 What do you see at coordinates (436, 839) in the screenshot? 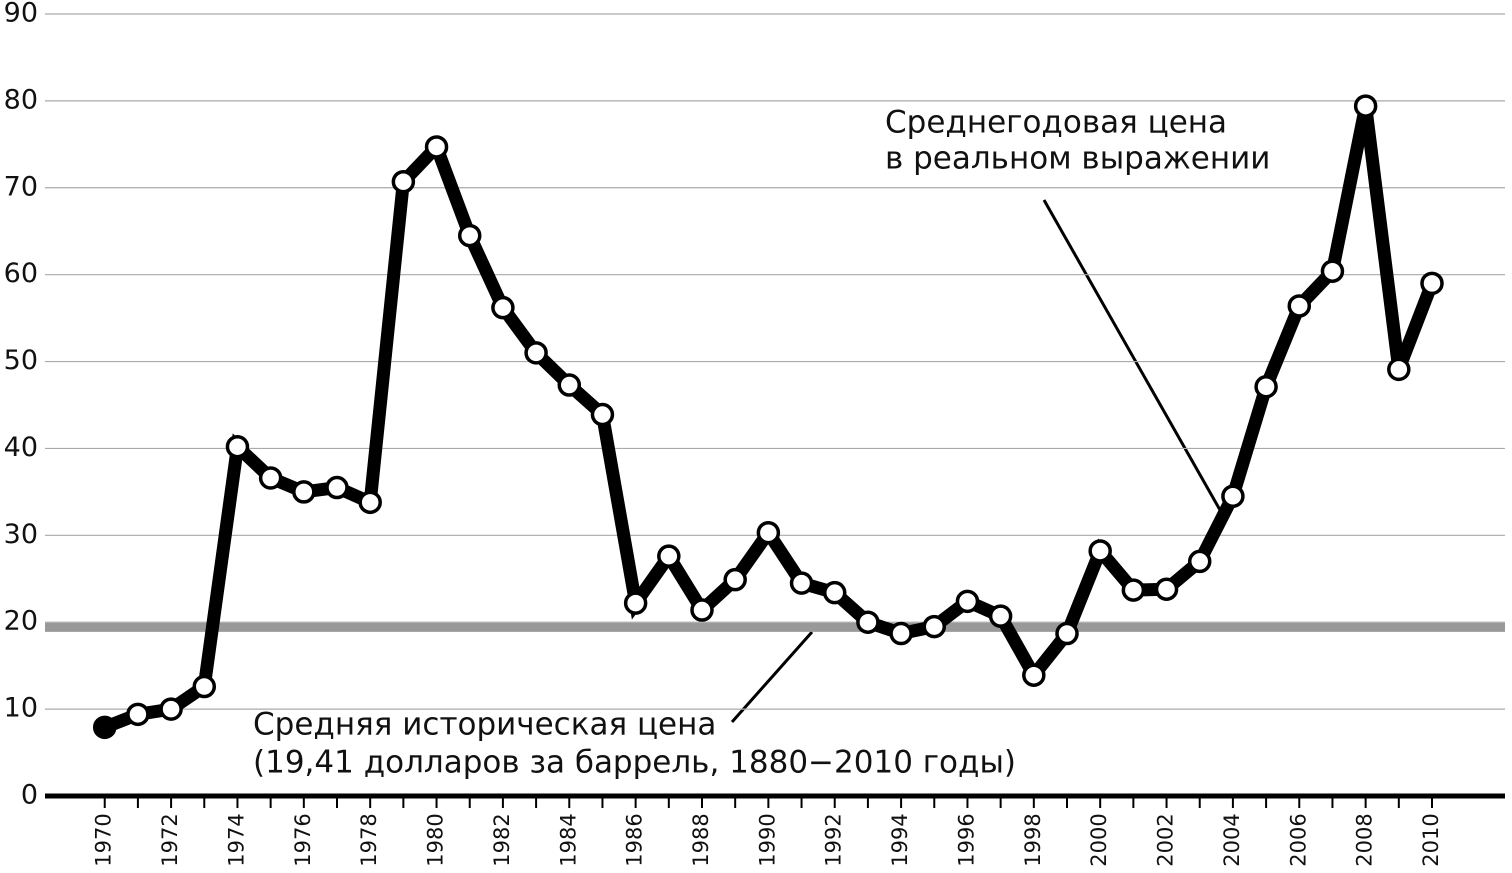
I see `x-tick-label: 1980` at bounding box center [436, 839].